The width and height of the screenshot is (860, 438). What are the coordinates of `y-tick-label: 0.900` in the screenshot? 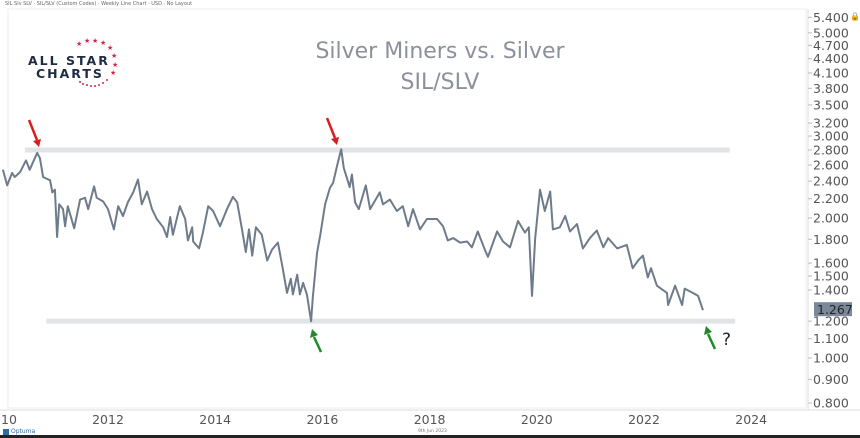 It's located at (831, 379).